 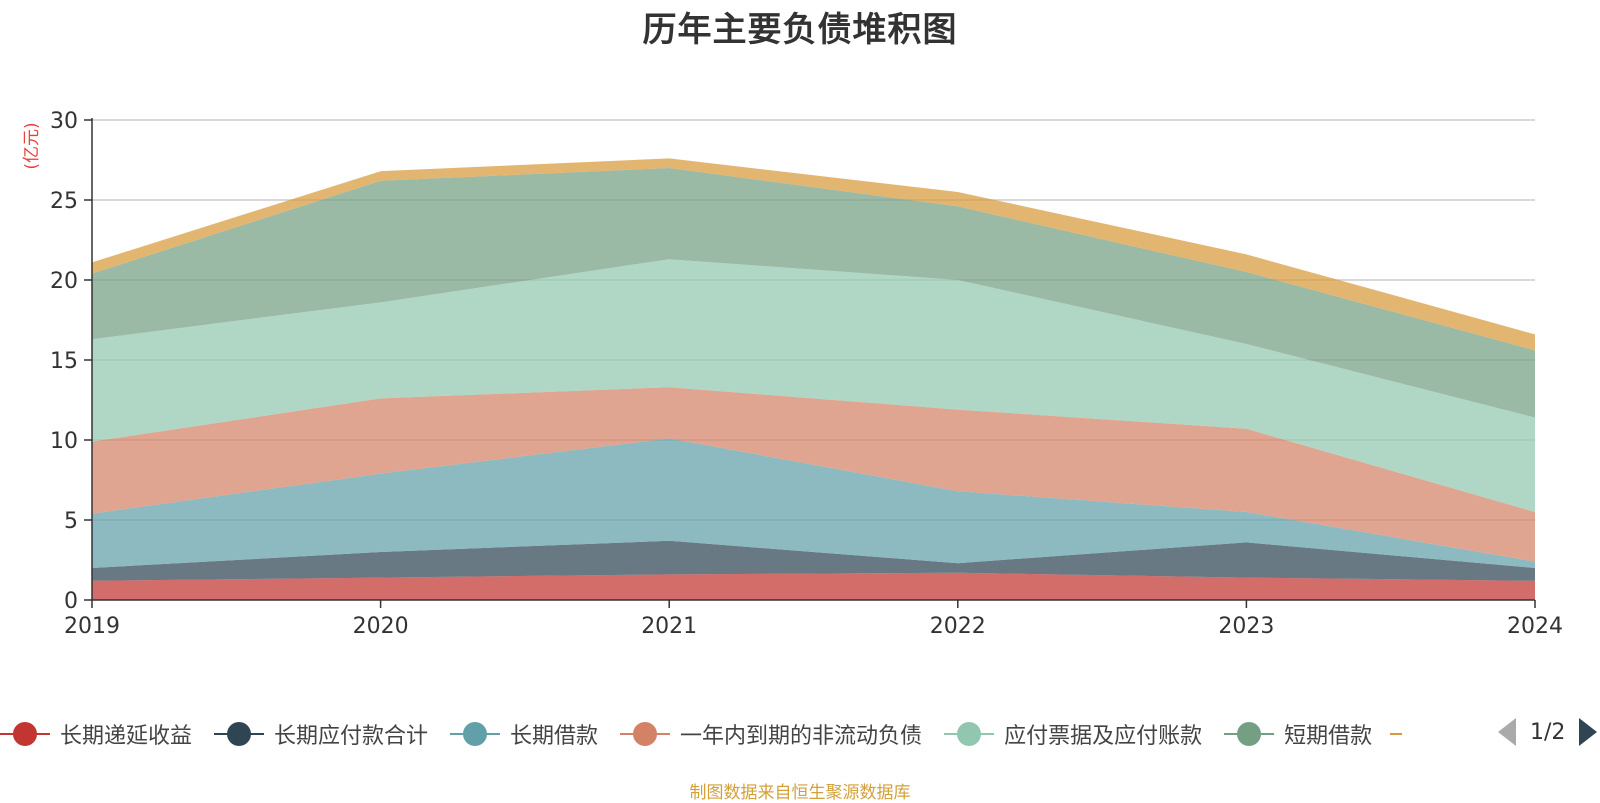 I want to click on legend-label: 长期递延收益, so click(x=126, y=736).